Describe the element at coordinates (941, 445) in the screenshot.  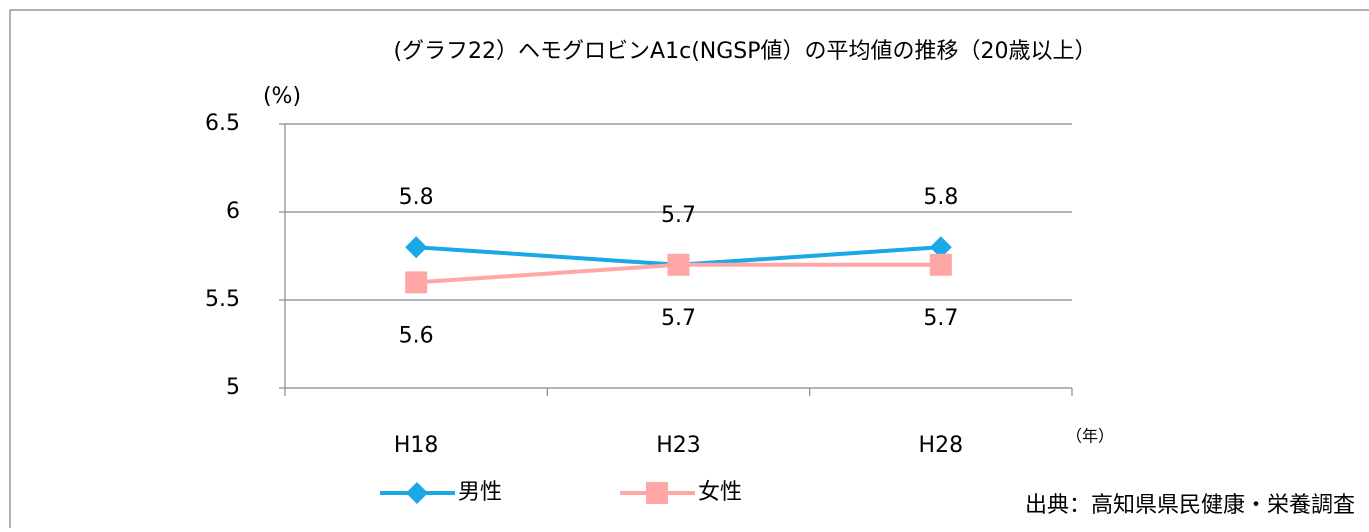
I see `x-tick-label: H28` at that location.